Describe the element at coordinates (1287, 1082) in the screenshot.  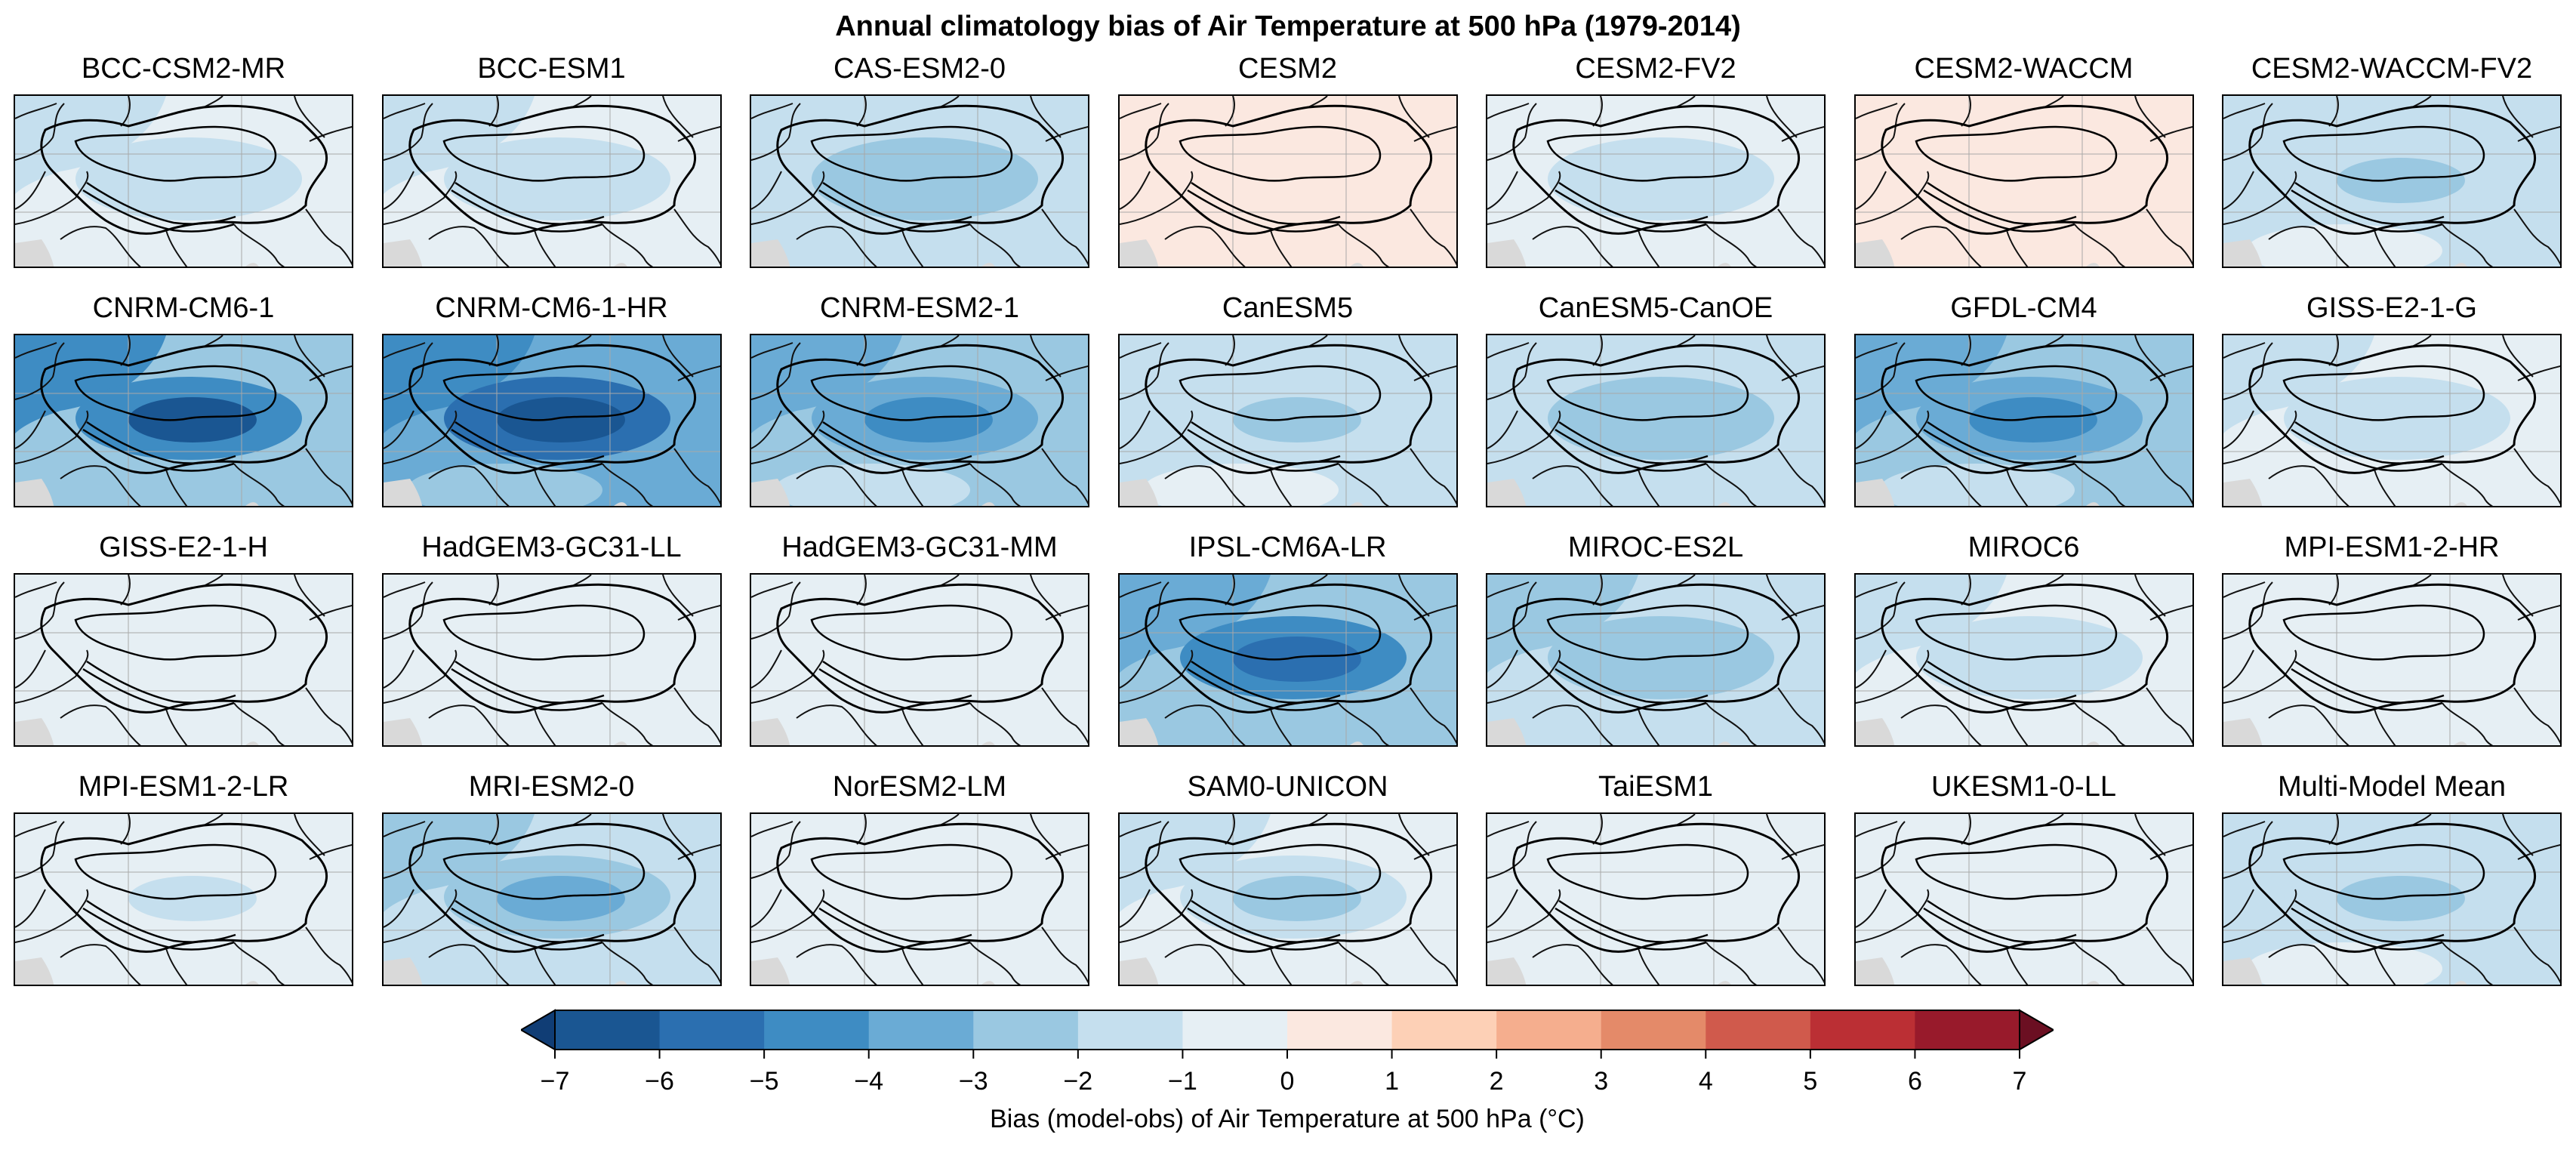
I see `colorbar-tick-label: 0` at that location.